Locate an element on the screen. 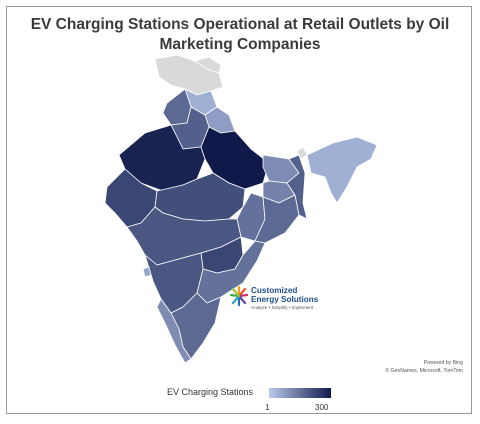 Image resolution: width=480 pixels, height=424 pixels. logo-name-line2: Energy Solutions is located at coordinates (285, 299).